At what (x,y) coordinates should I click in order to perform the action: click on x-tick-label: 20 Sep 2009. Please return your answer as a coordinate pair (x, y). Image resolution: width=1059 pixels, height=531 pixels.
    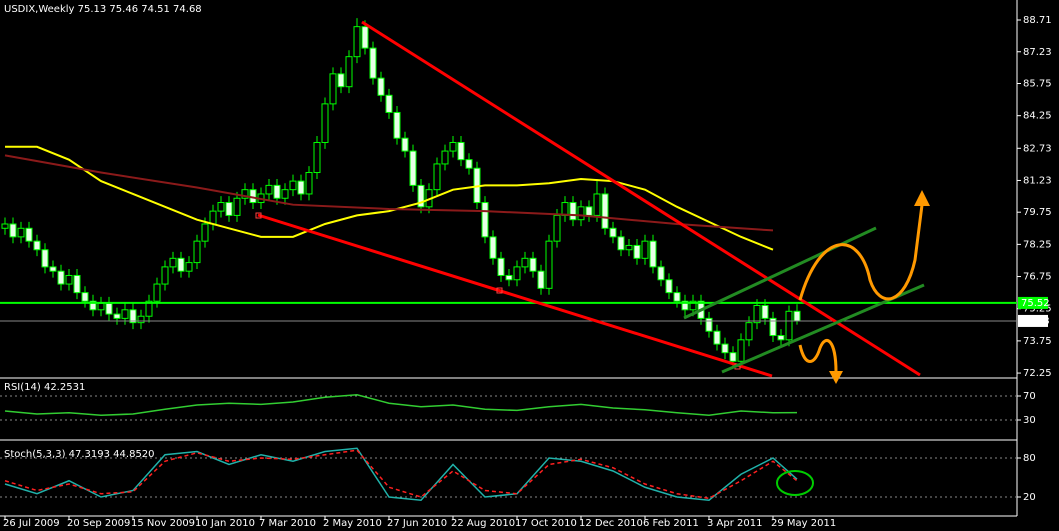
    Looking at the image, I should click on (98, 523).